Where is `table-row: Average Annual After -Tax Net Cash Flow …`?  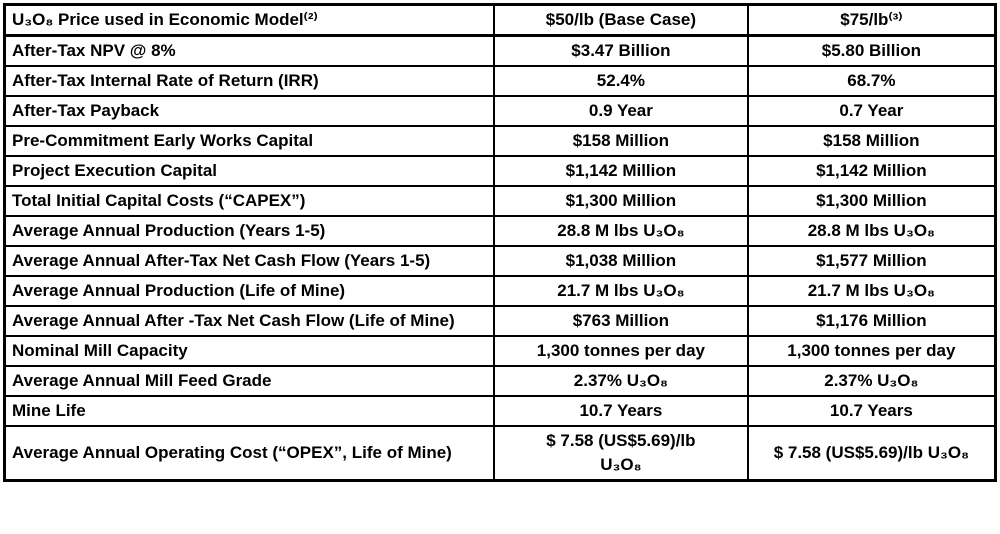 table-row: Average Annual After -Tax Net Cash Flow … is located at coordinates (500, 321).